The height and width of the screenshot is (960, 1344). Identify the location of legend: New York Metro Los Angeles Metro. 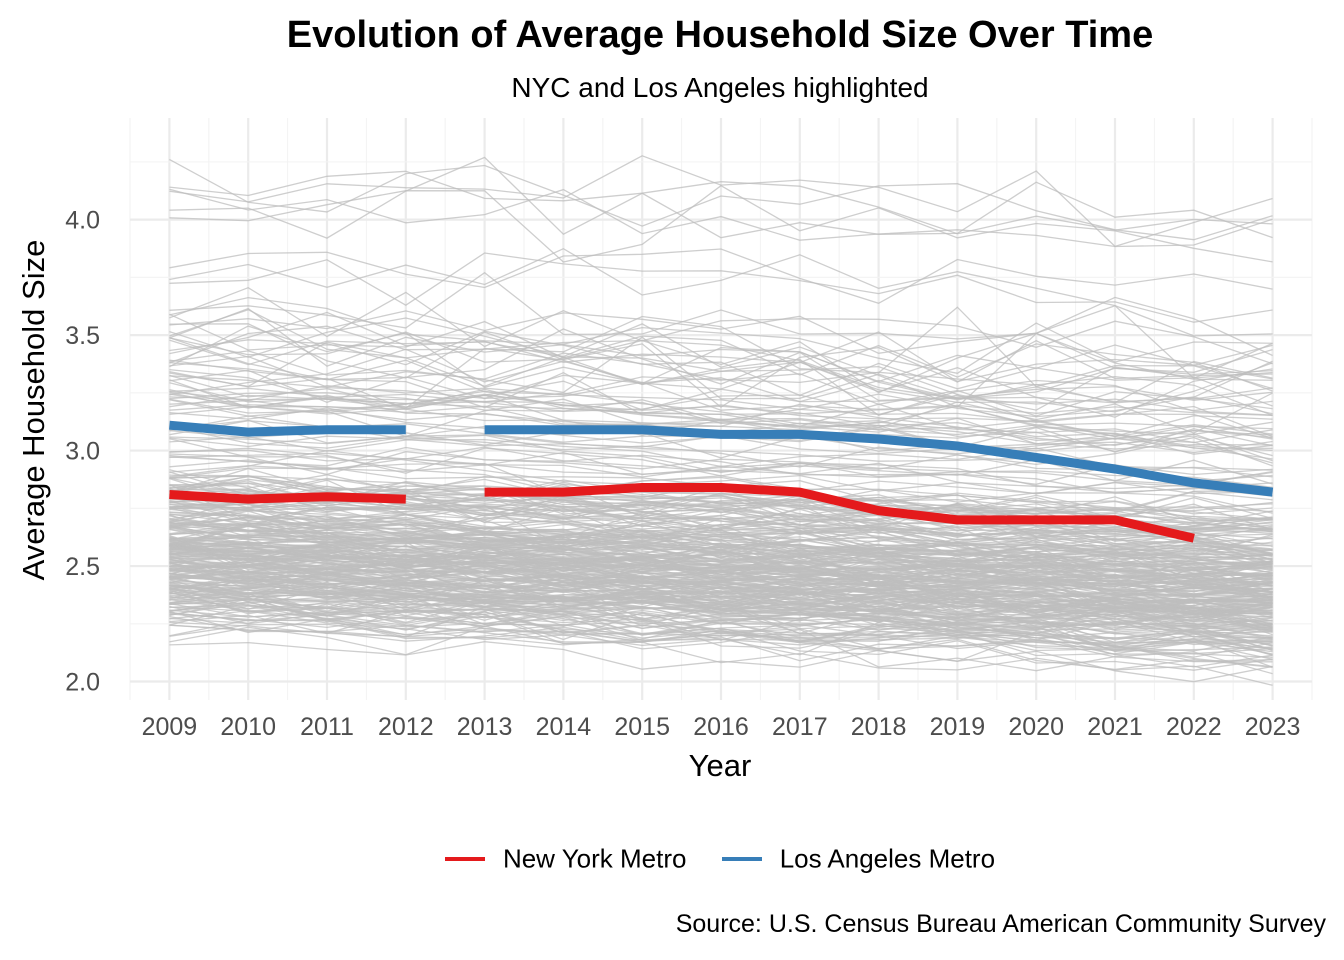
(672, 858).